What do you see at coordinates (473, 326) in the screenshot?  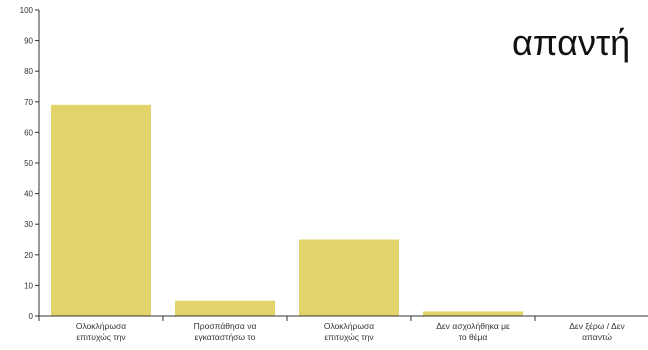 I see `x-category-label: Δεν ασχολήθηκα με` at bounding box center [473, 326].